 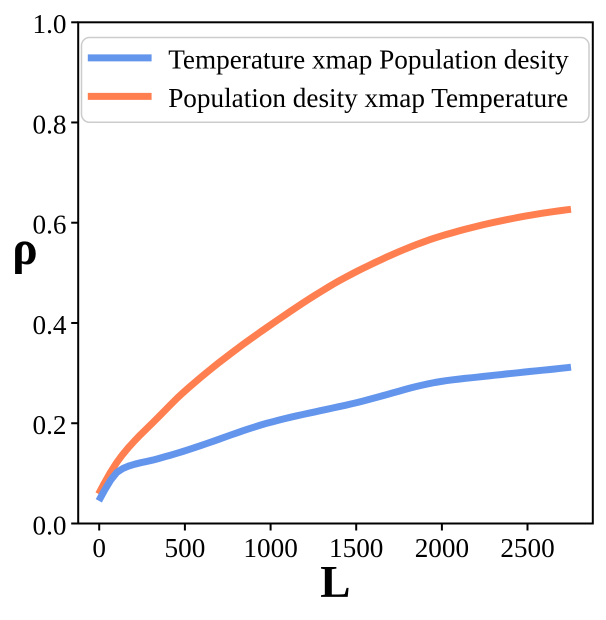 I want to click on svg-text: 0.6, so click(x=50, y=225).